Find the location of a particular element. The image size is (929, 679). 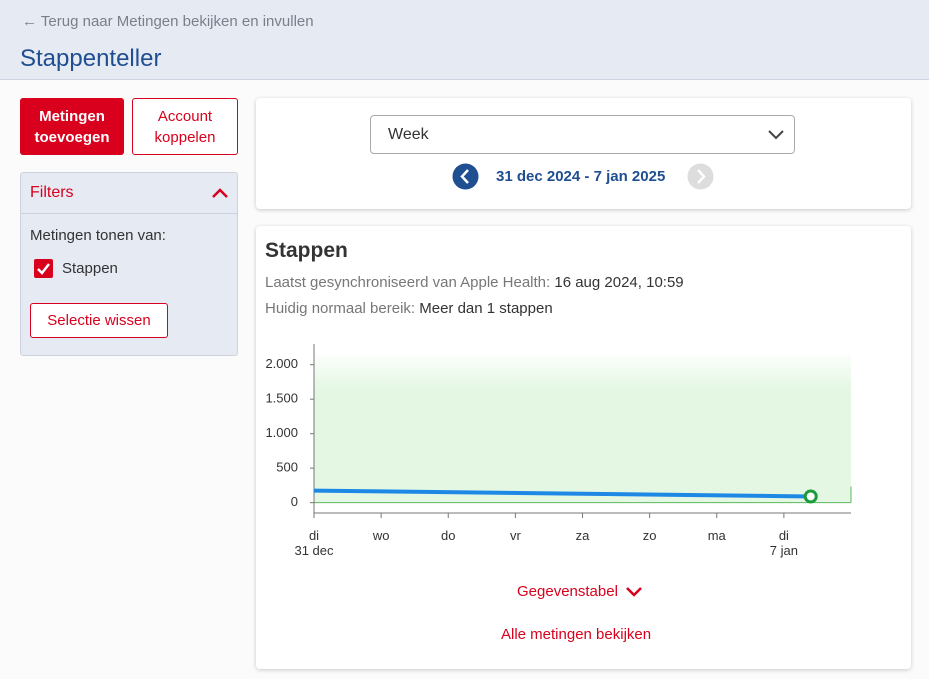

clear-button: Selectie wissen is located at coordinates (99, 320).